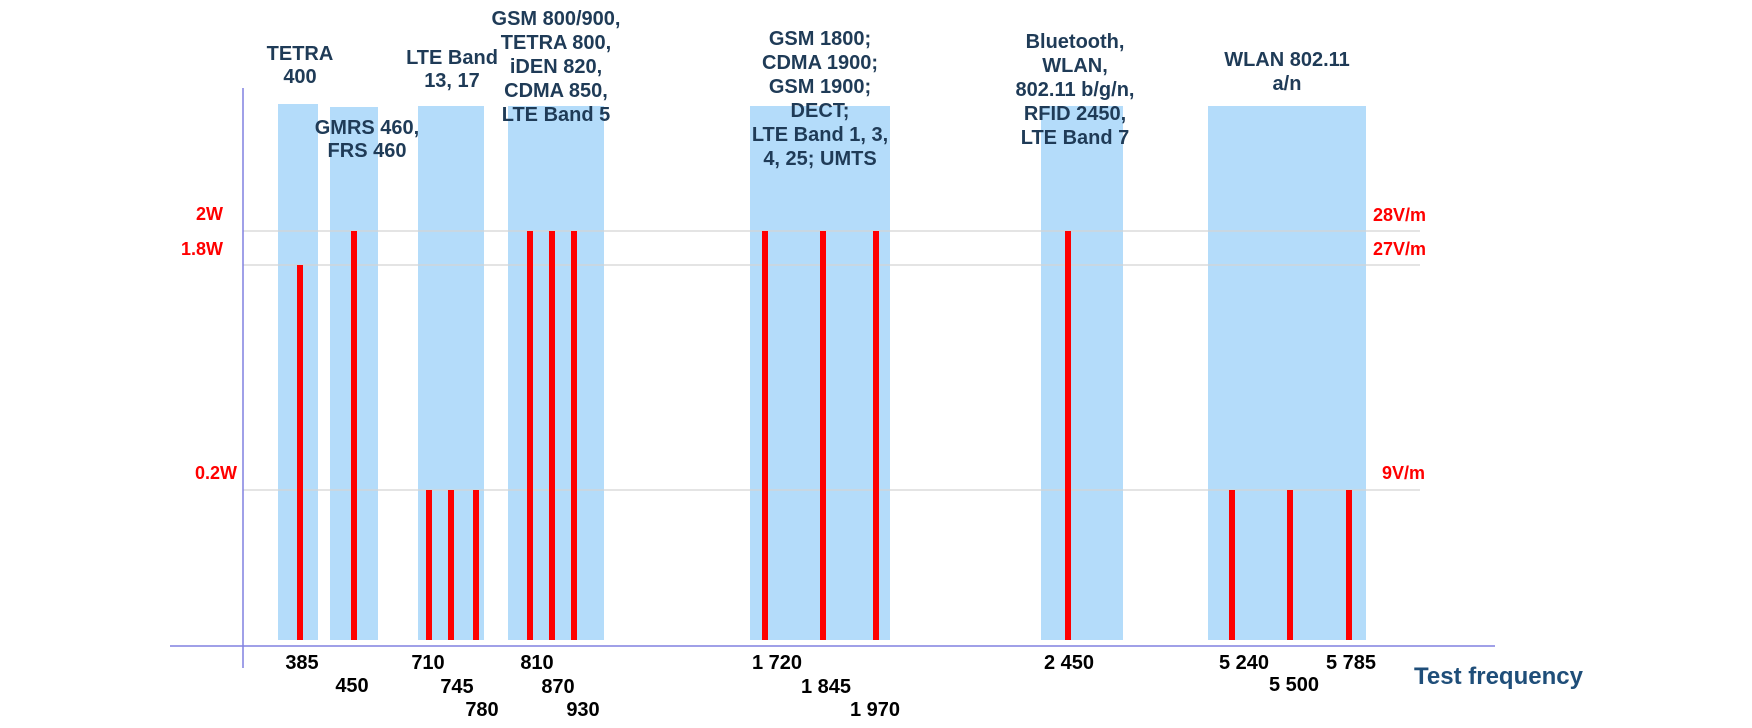 The image size is (1752, 728). Describe the element at coordinates (1075, 138) in the screenshot. I see `band-label-line: LTE Band 7` at that location.